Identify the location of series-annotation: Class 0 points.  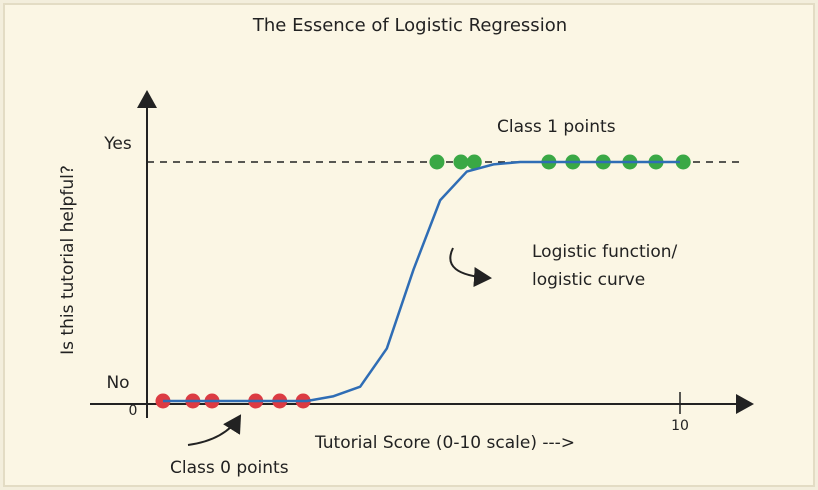
(229, 468).